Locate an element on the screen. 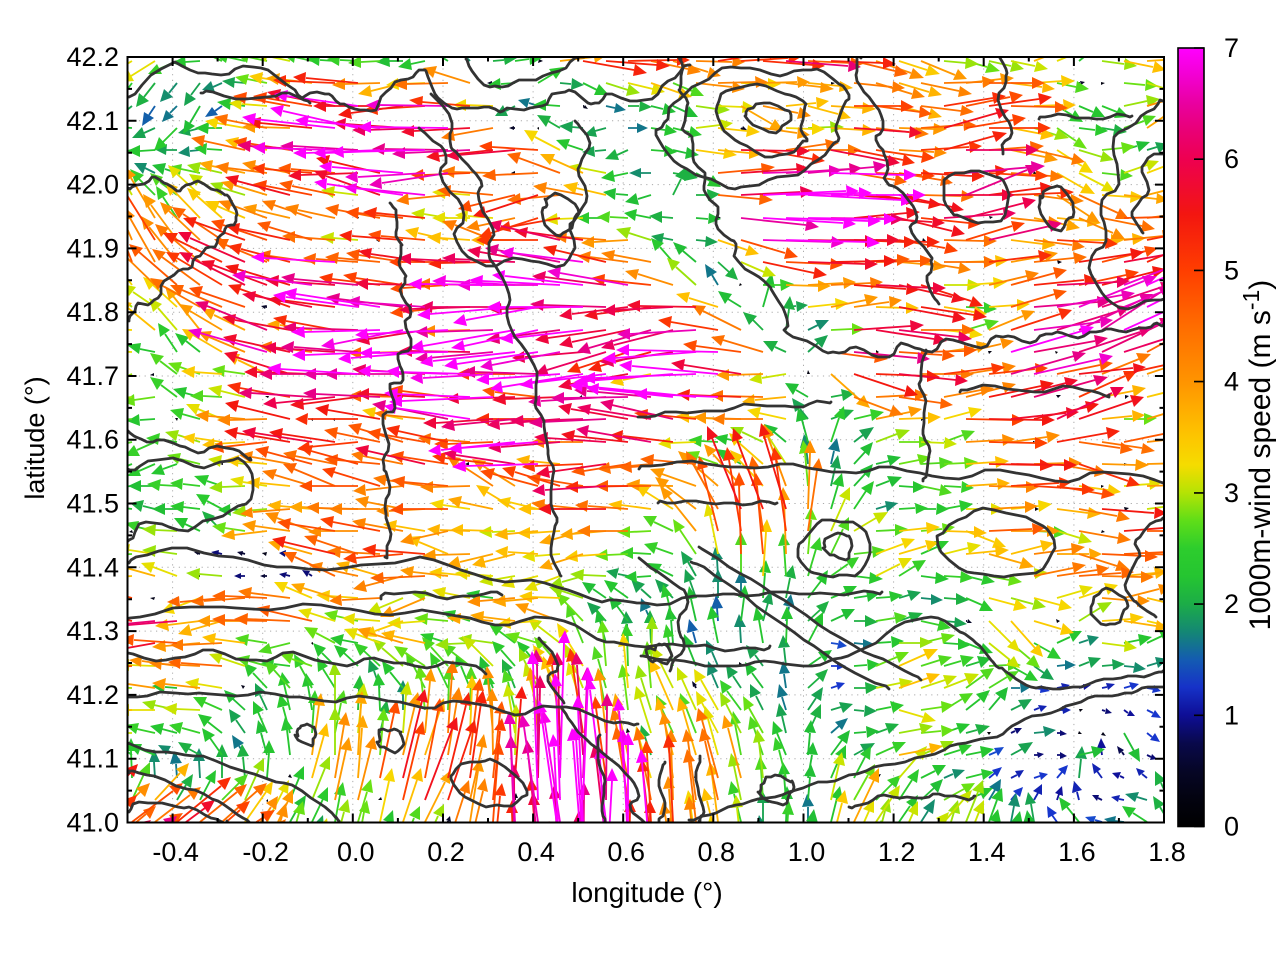 The height and width of the screenshot is (960, 1280). svg-text: 5 is located at coordinates (1231, 270).